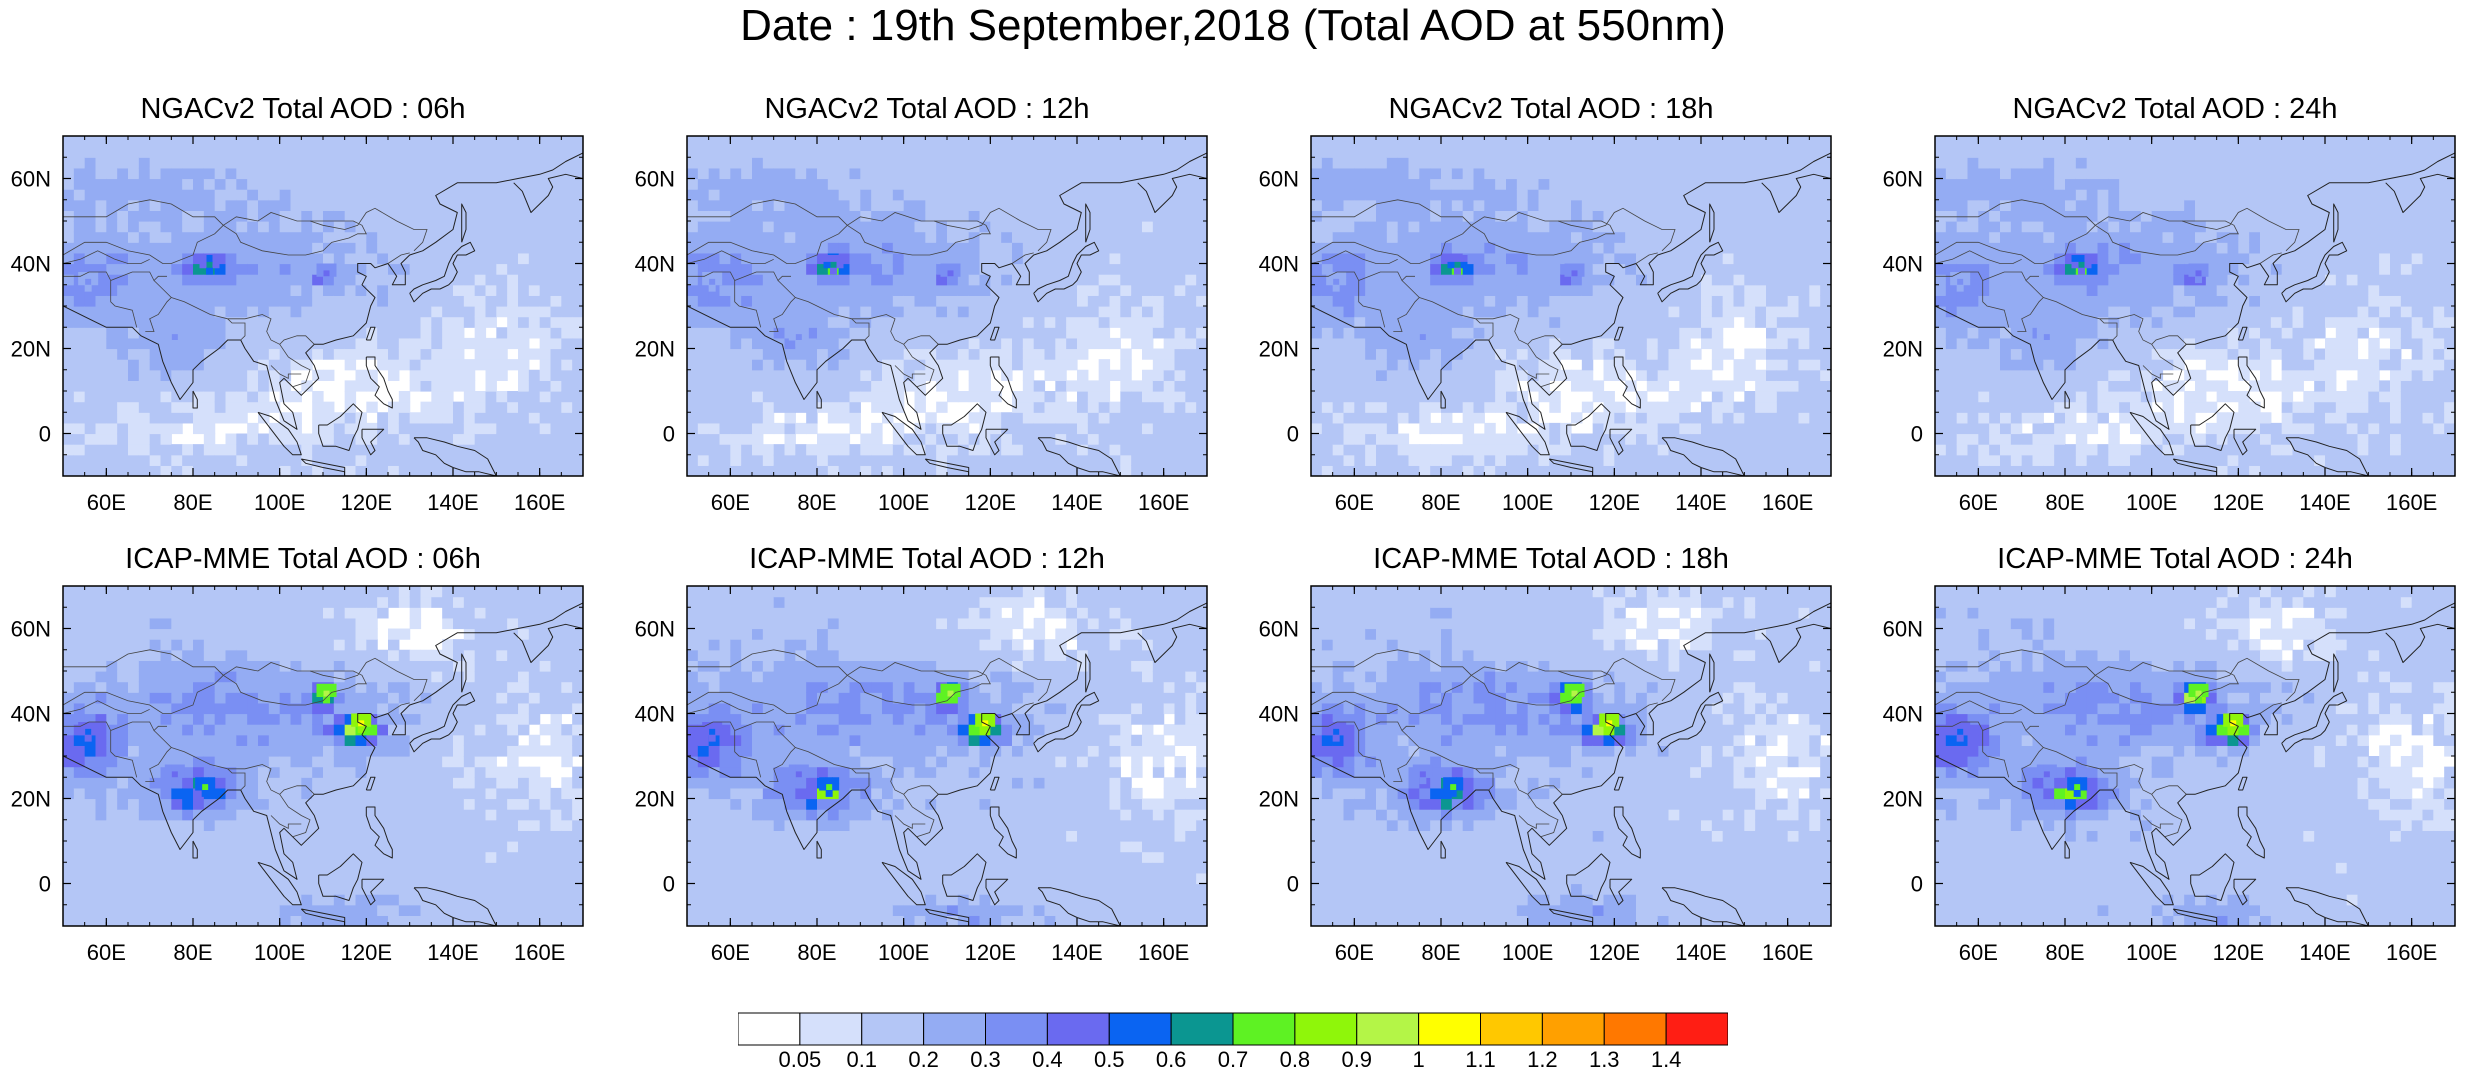 This screenshot has width=2466, height=1071. Describe the element at coordinates (1171, 1058) in the screenshot. I see `colorbar-tick-label: 0.6` at that location.